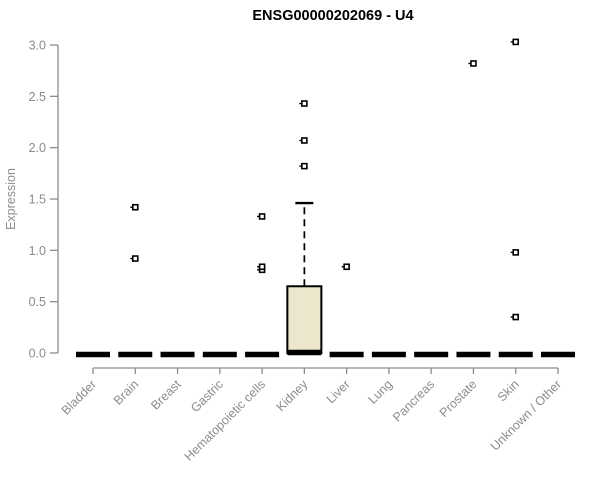 The height and width of the screenshot is (500, 600). I want to click on box, so click(304, 319).